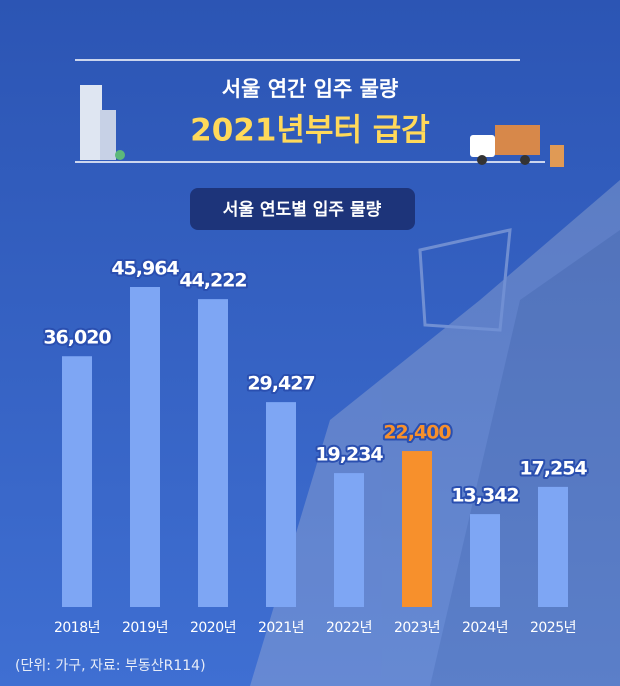 This screenshot has height=686, width=620. Describe the element at coordinates (553, 628) in the screenshot. I see `x-tick-label: 2025년` at that location.